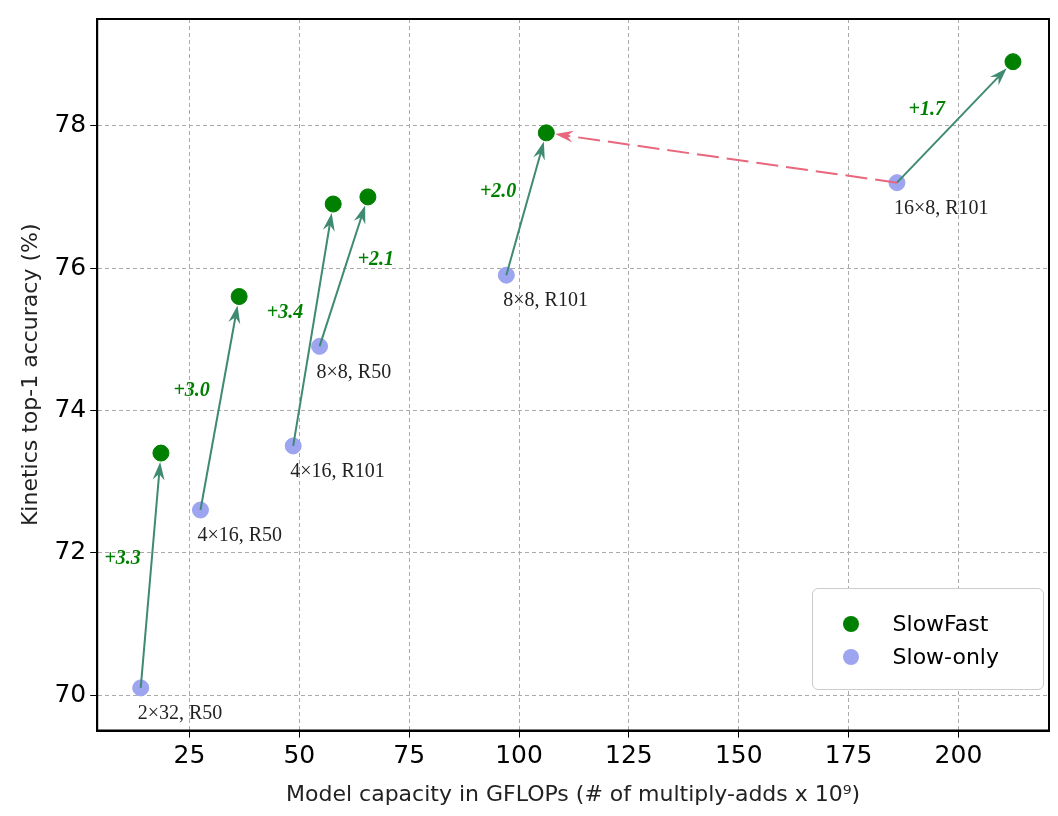 Image resolution: width=1058 pixels, height=816 pixels. What do you see at coordinates (376, 257) in the screenshot?
I see `annotation: +2.1` at bounding box center [376, 257].